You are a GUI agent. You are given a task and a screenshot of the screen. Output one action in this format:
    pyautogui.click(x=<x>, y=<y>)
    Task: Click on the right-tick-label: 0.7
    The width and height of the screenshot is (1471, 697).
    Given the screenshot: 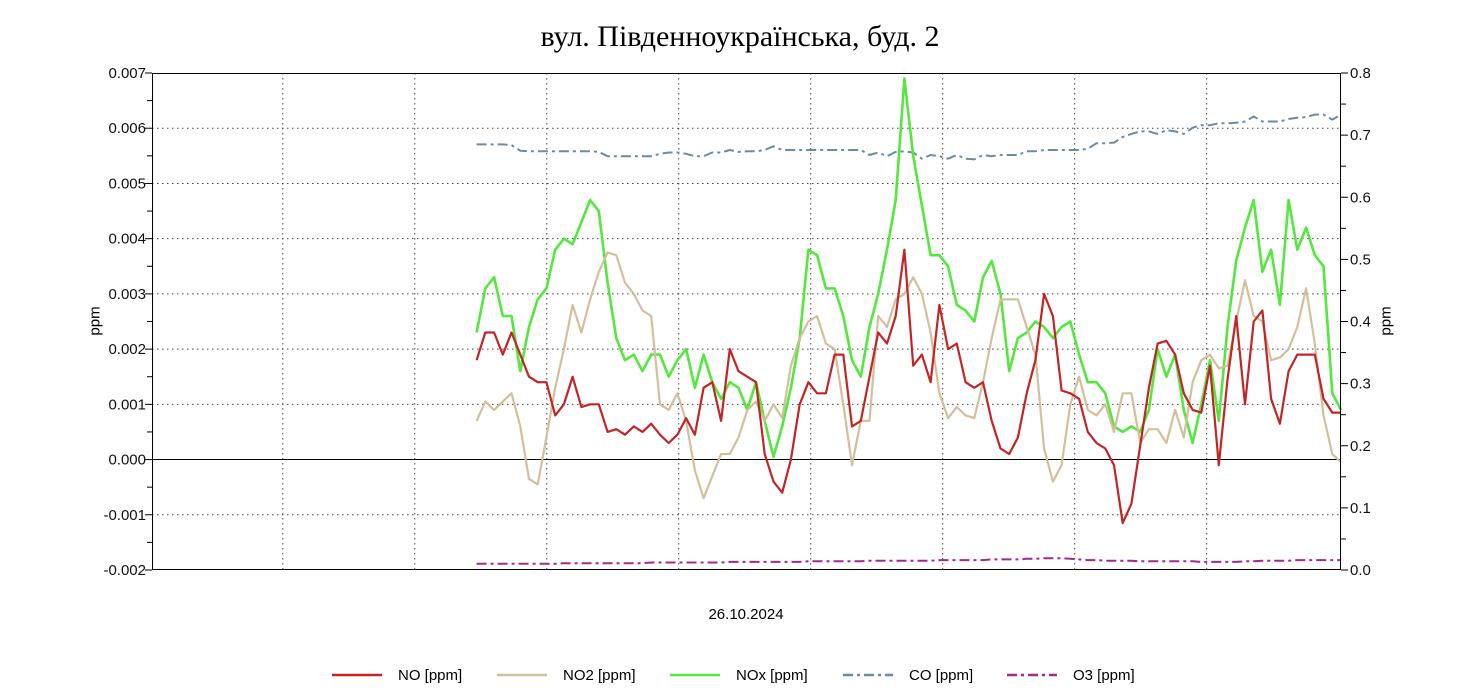 What is the action you would take?
    pyautogui.click(x=1360, y=135)
    